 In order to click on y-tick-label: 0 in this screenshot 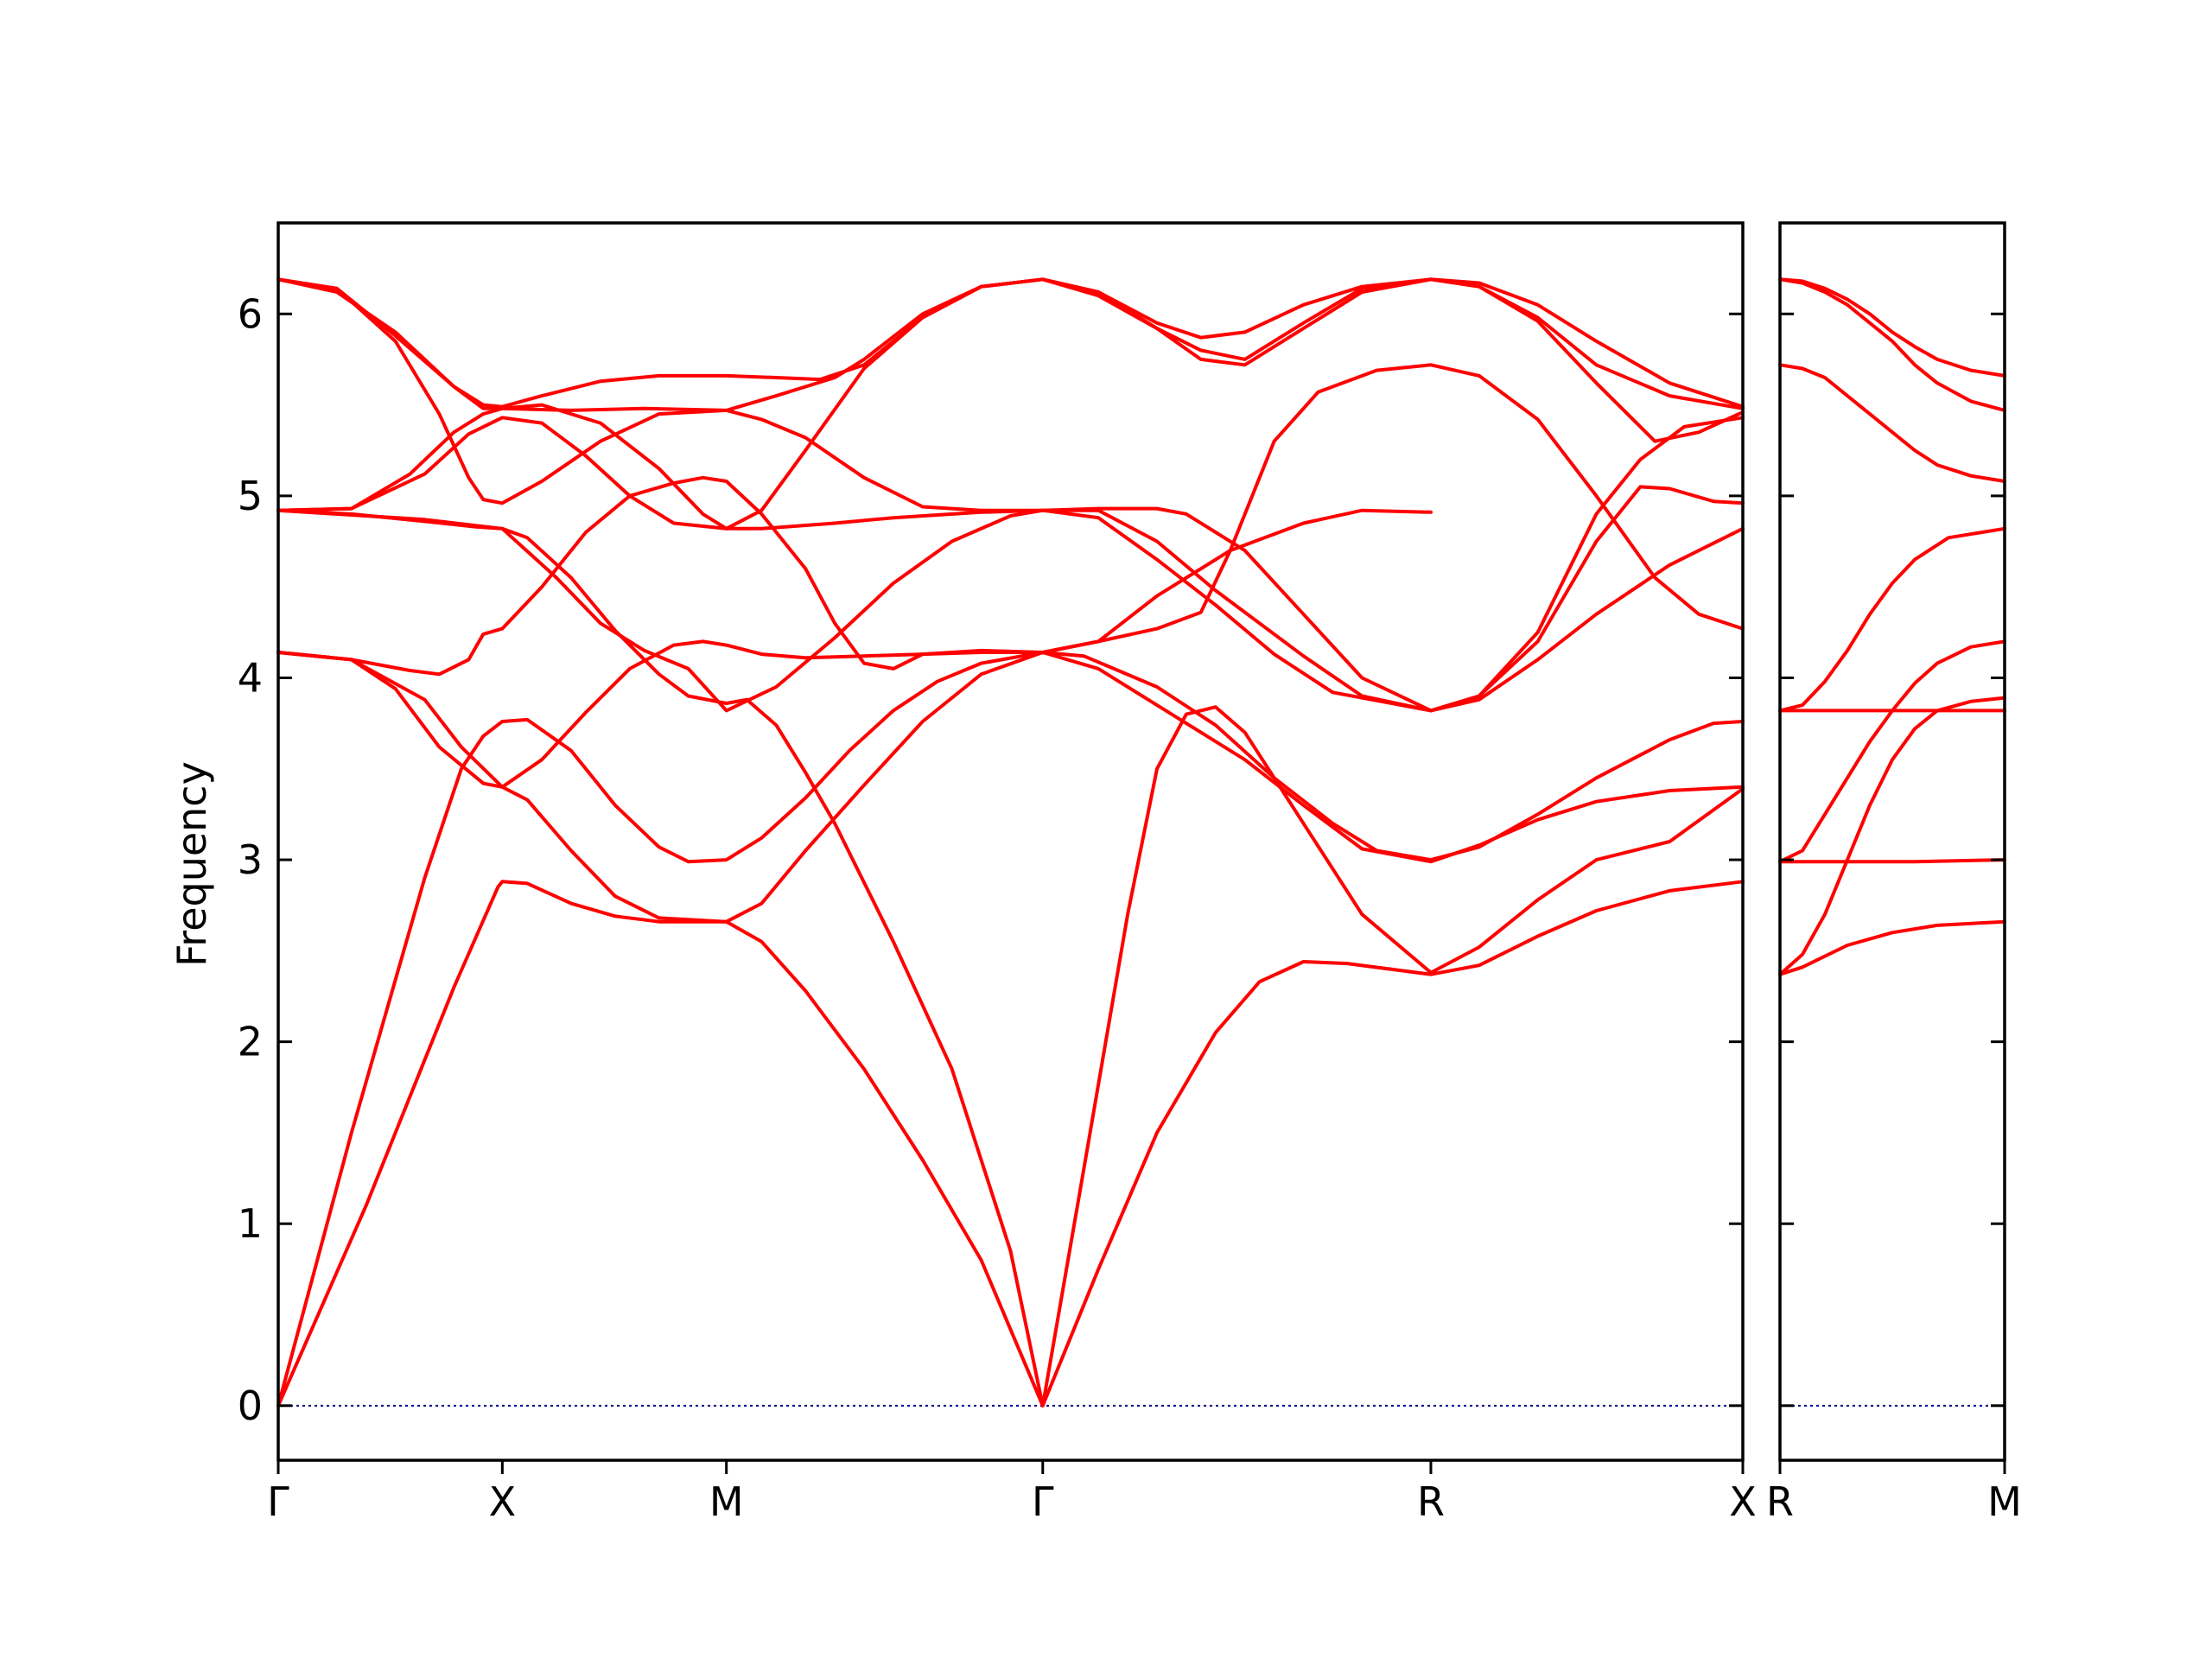, I will do `click(250, 1405)`.